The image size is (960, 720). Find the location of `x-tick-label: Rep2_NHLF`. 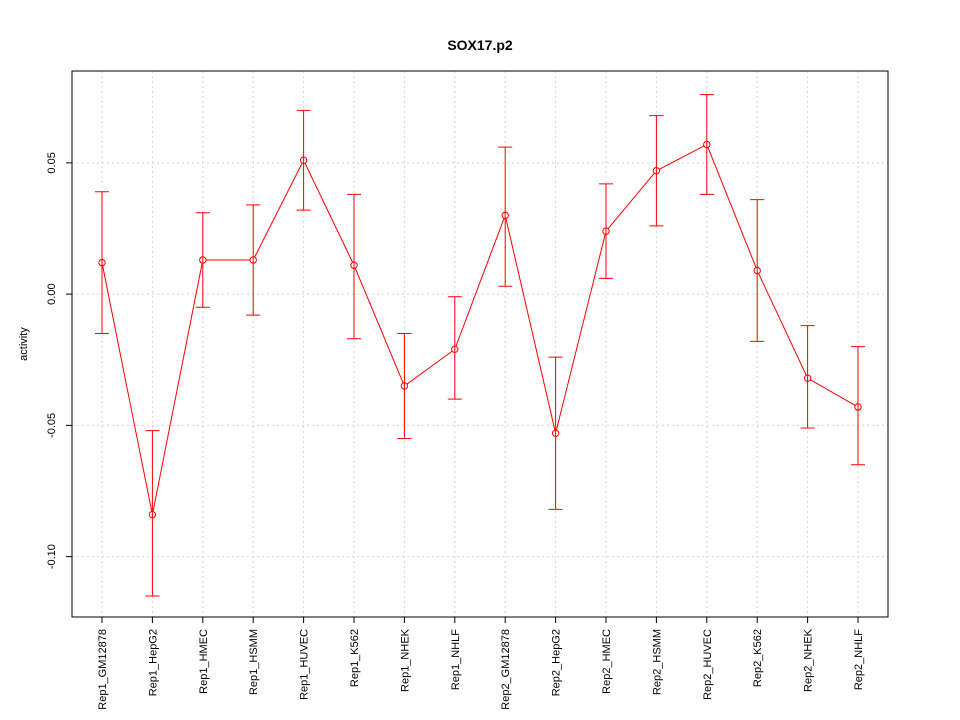

x-tick-label: Rep2_NHLF is located at coordinates (859, 659).